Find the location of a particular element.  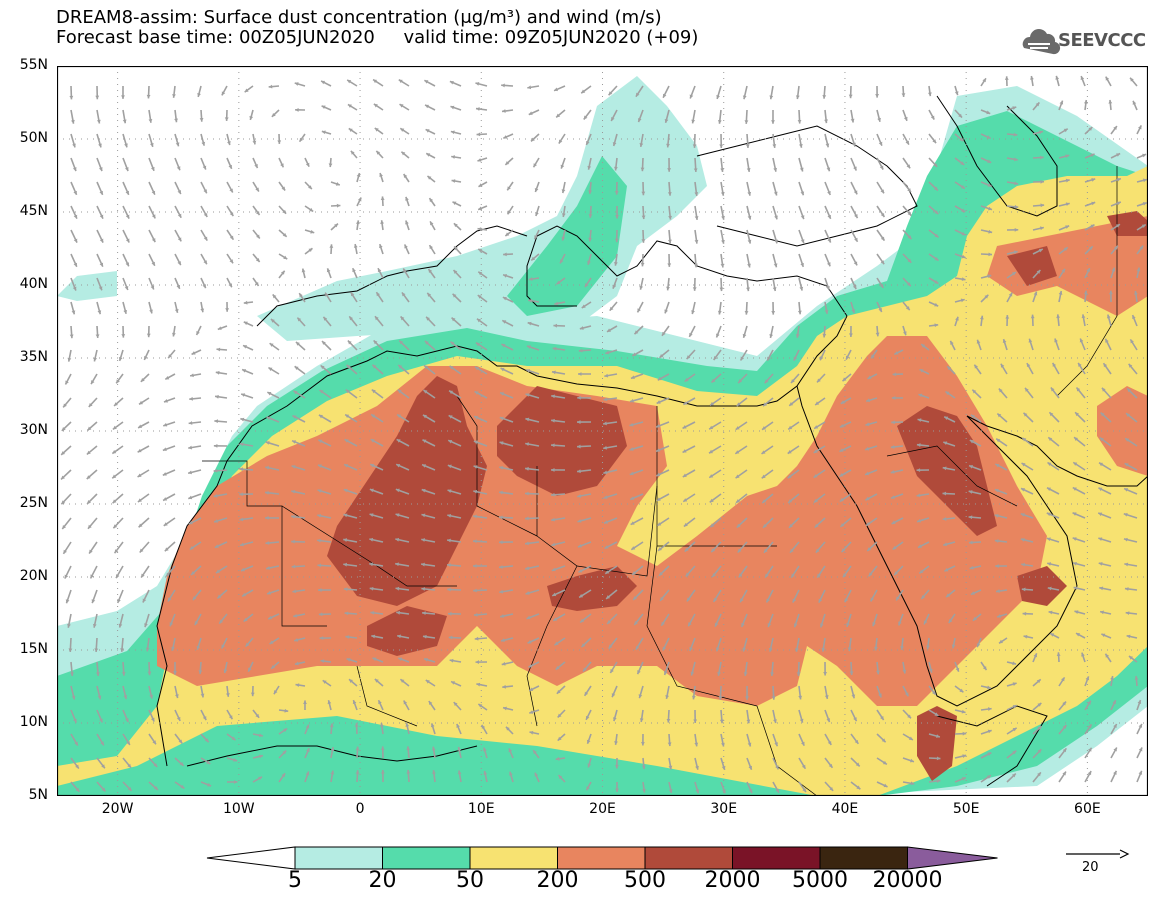

colorbar-label: 20000 is located at coordinates (907, 880).